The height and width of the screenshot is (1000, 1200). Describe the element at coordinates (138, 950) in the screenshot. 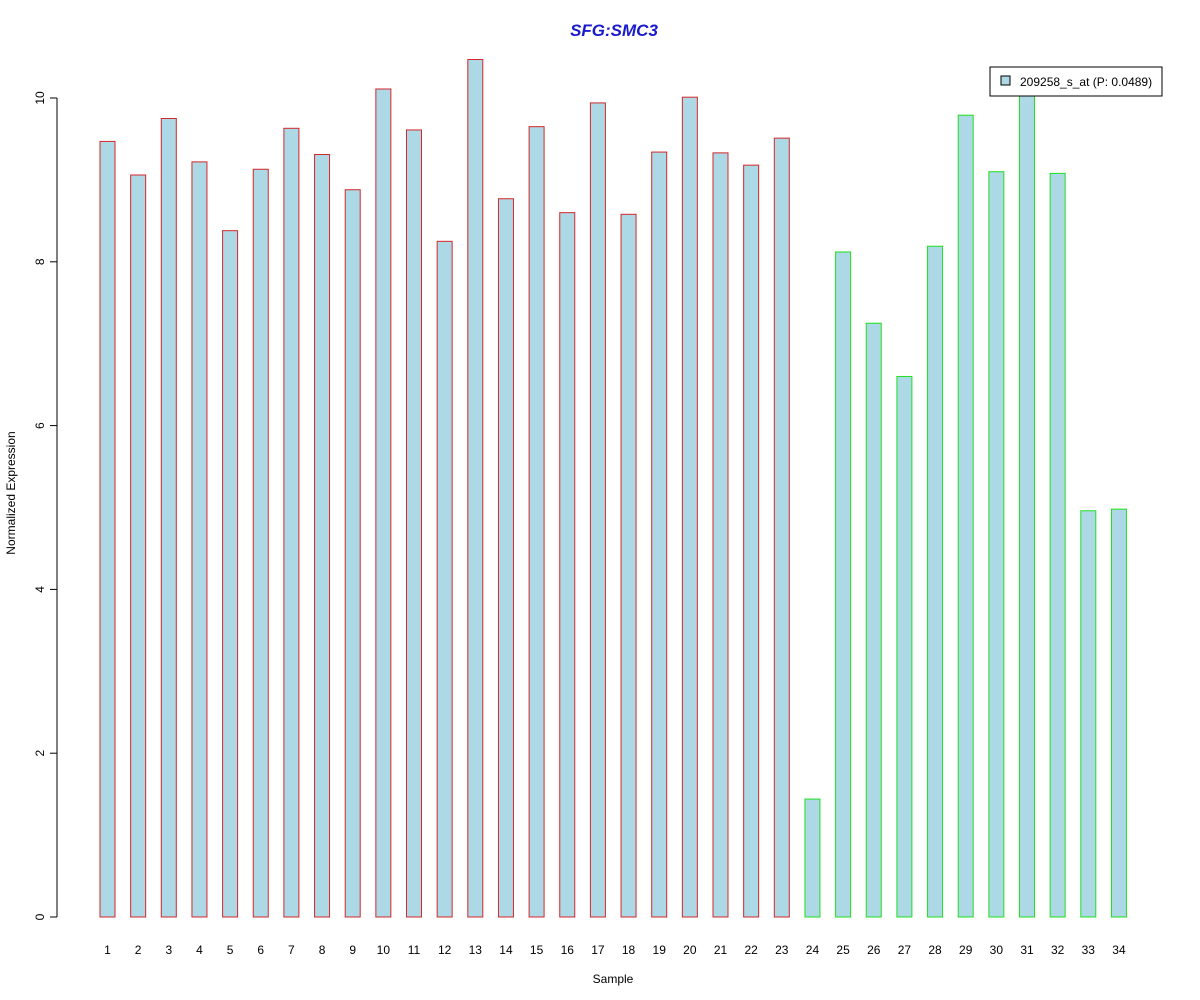

I see `x-tick-label: 2` at that location.